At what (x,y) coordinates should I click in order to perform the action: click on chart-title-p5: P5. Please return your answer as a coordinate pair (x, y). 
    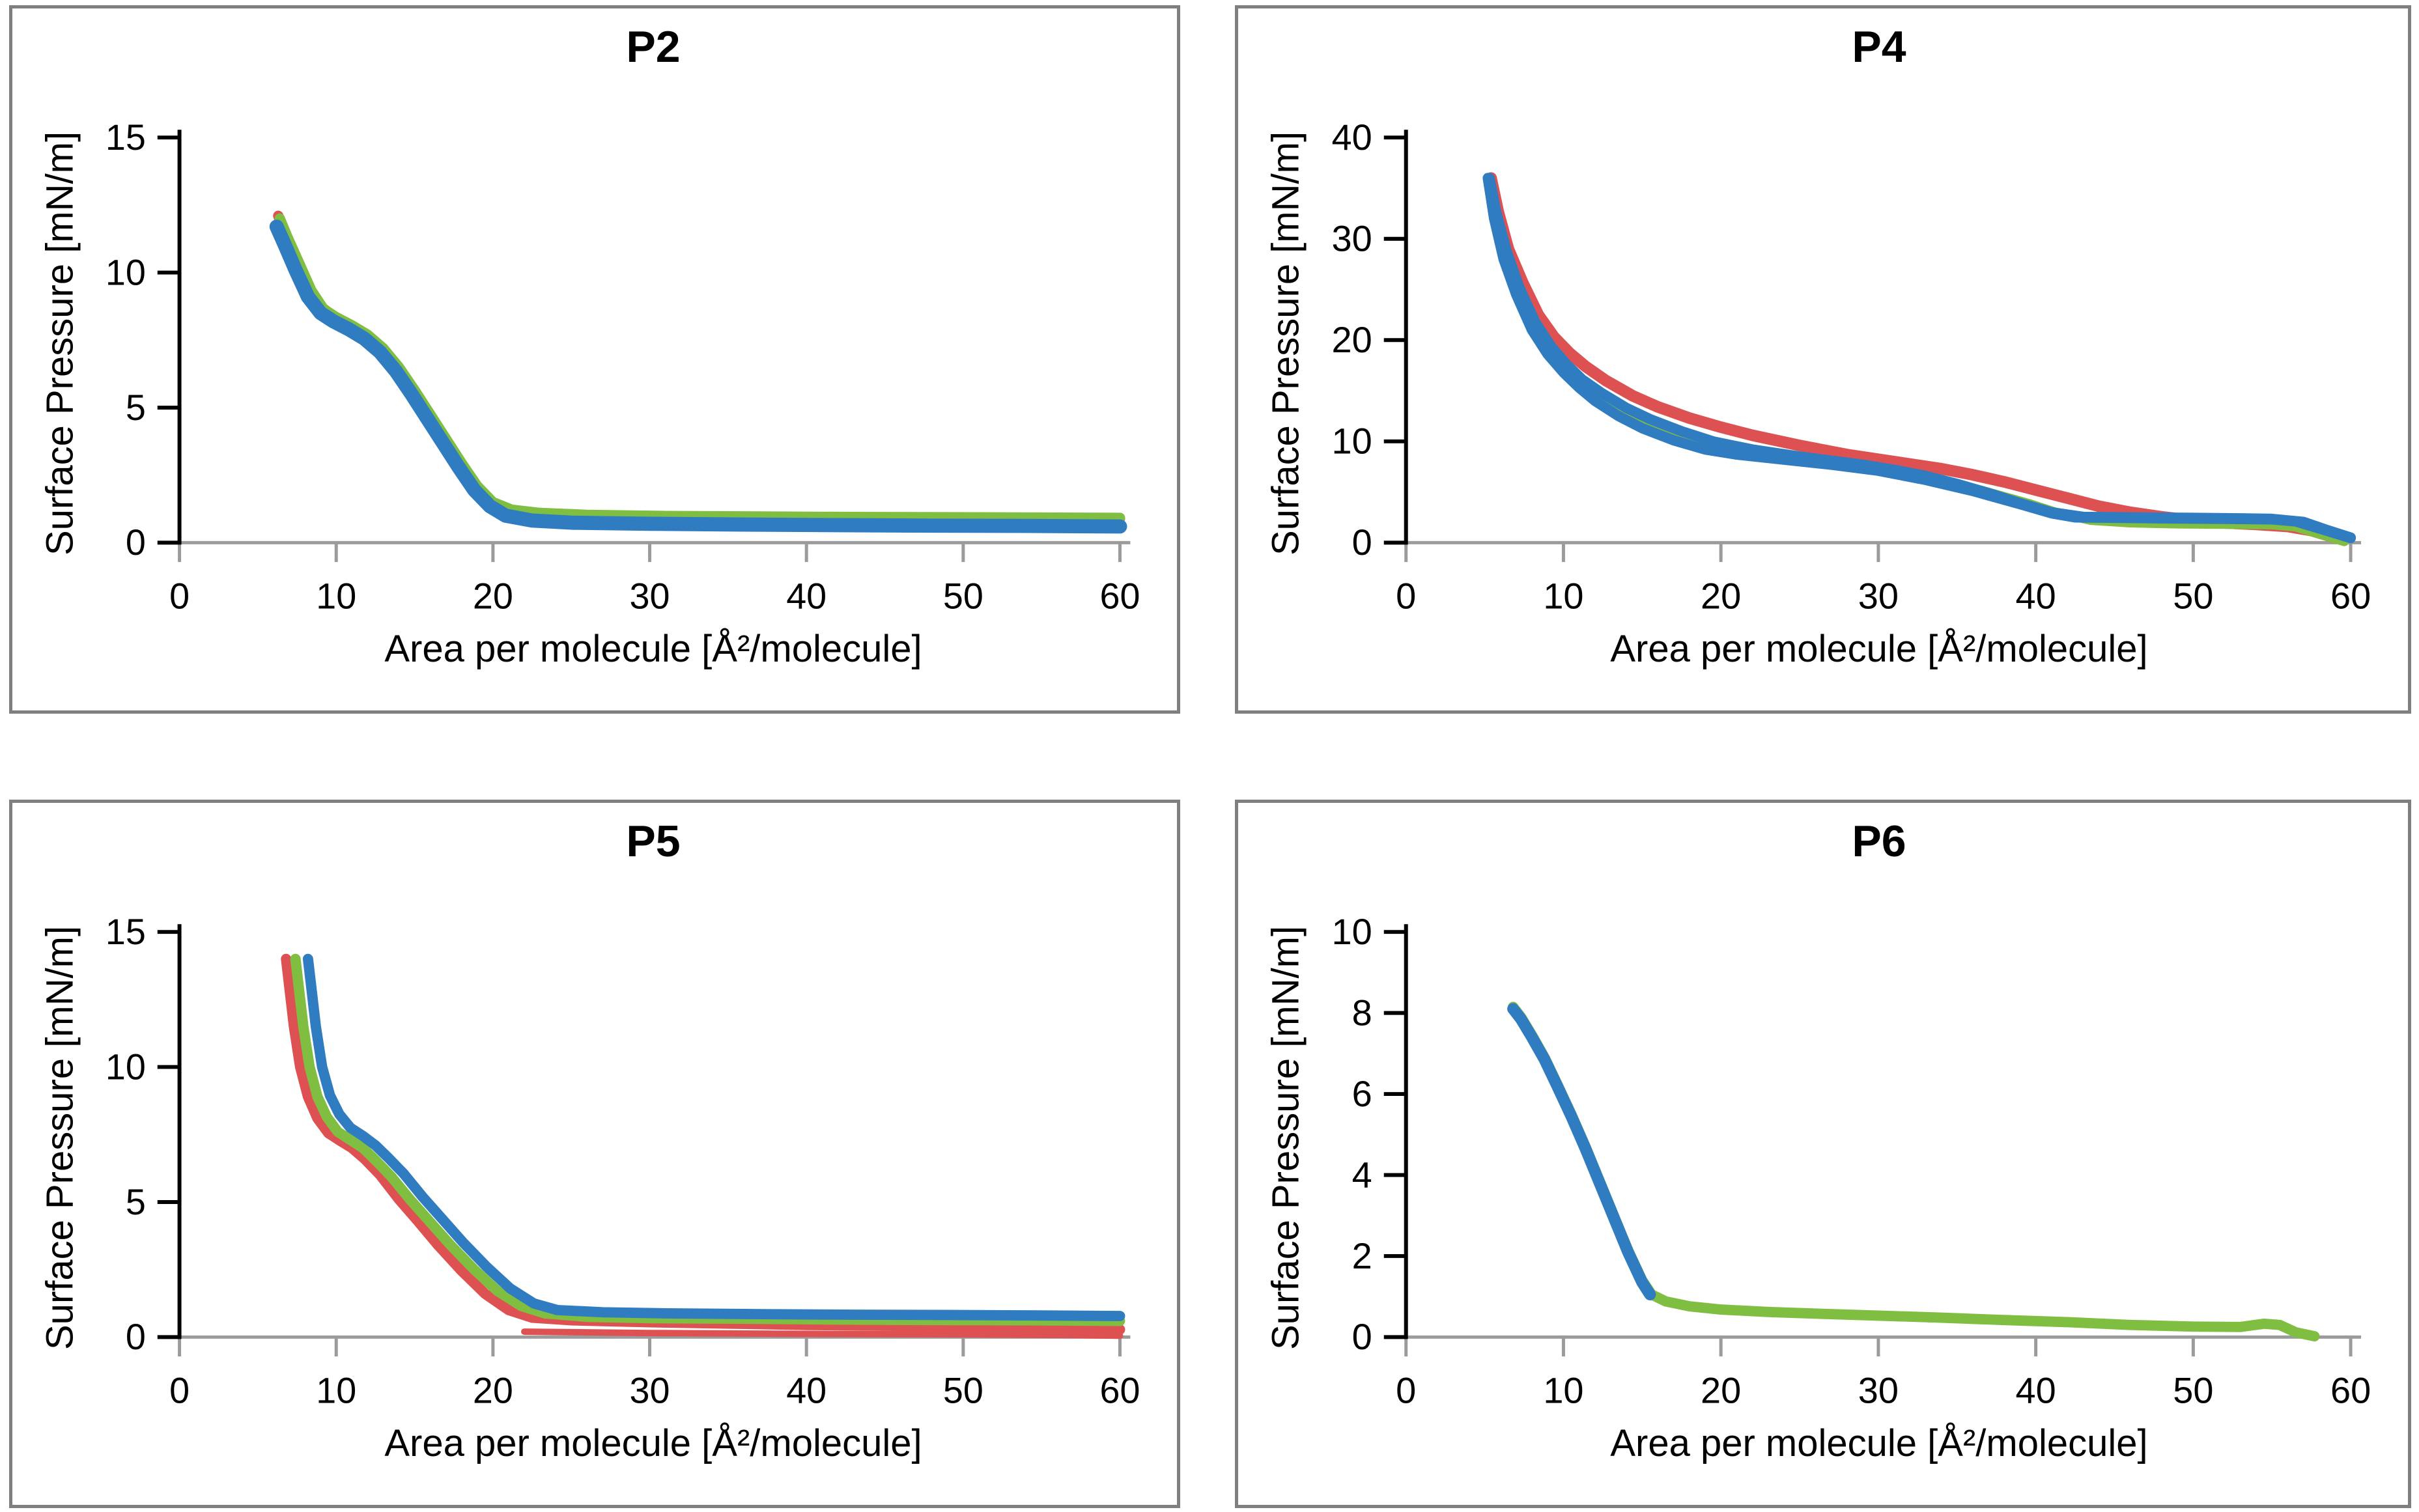
    Looking at the image, I should click on (654, 842).